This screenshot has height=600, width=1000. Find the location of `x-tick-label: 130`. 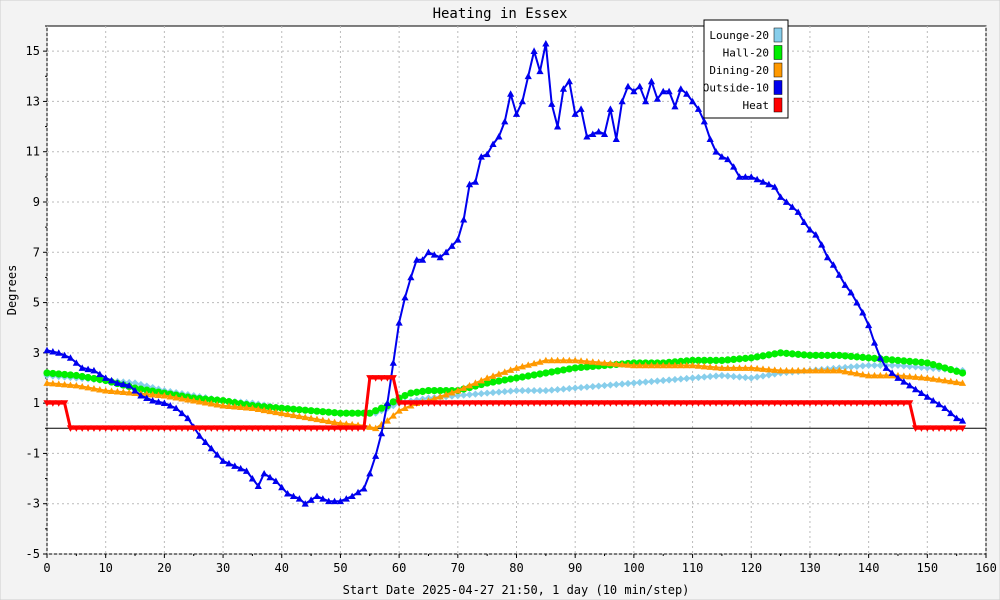

x-tick-label: 130 is located at coordinates (810, 568).